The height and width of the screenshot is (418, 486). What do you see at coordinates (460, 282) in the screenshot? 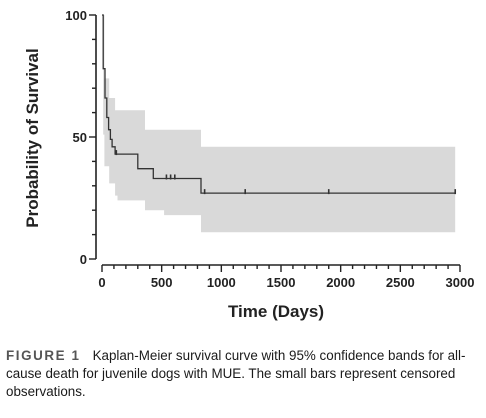
I see `x-tick-label: 3000` at bounding box center [460, 282].